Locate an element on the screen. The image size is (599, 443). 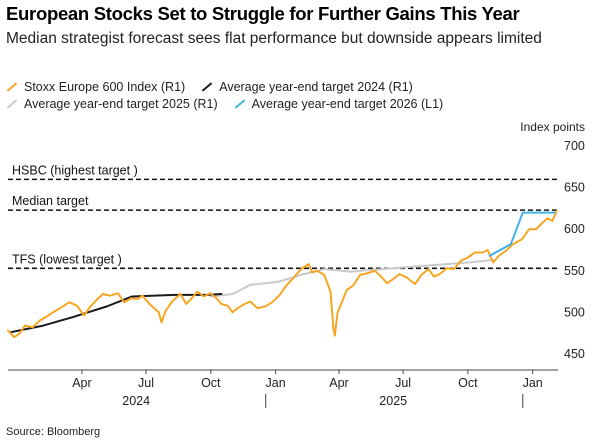
legend-item-stoxx: Stoxx Europe 600 Index (R1) is located at coordinates (95, 87).